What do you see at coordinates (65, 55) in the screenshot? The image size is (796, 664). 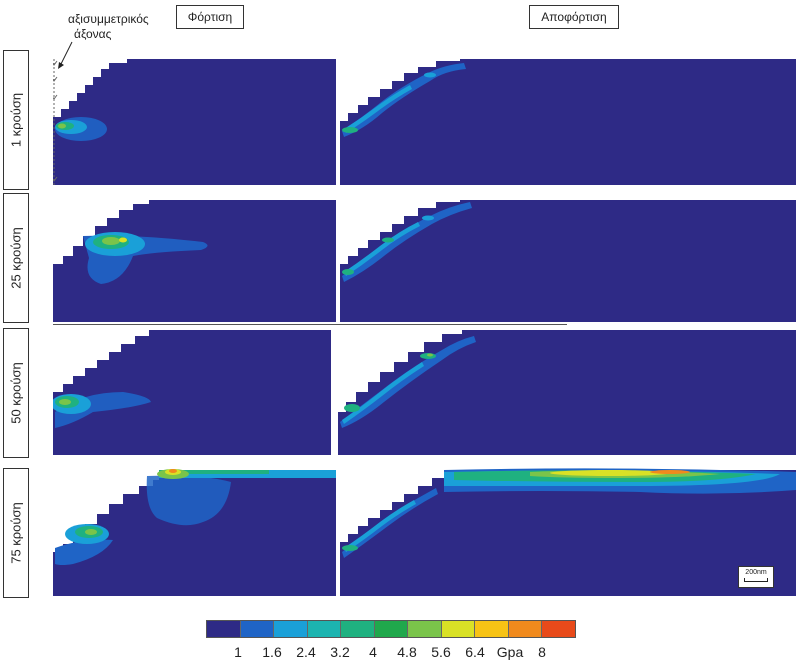 I see `axis-arrow` at bounding box center [65, 55].